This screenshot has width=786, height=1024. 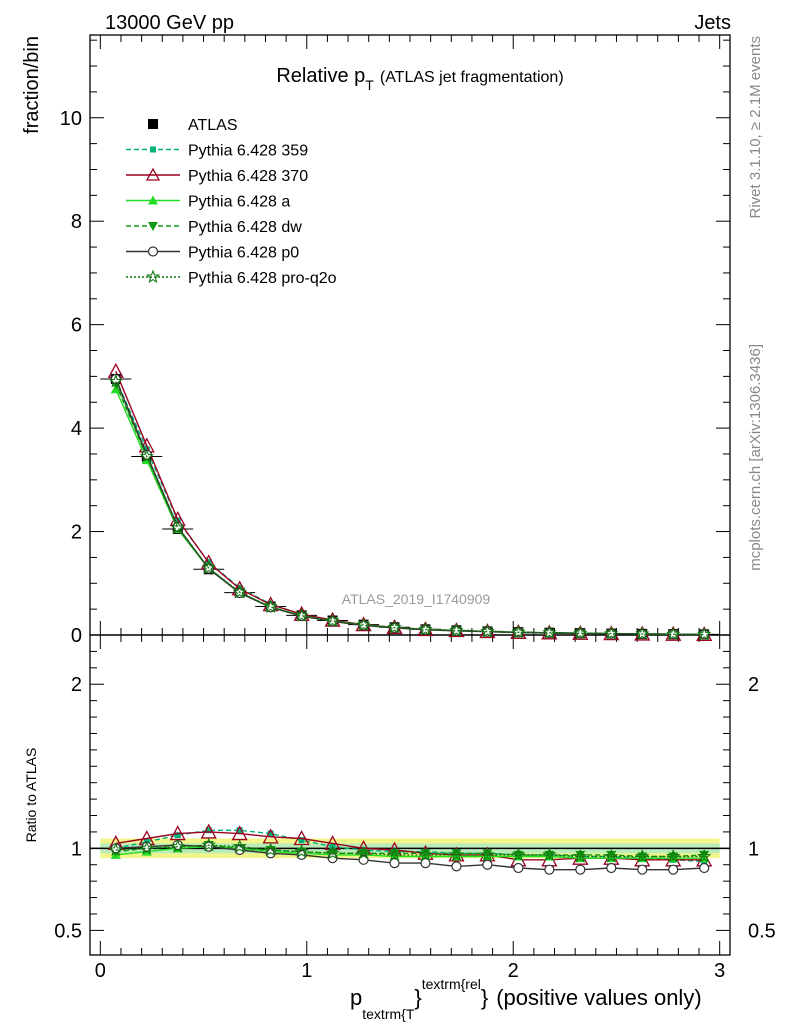 What do you see at coordinates (213, 125) in the screenshot?
I see `legend-label-atlas: ATLAS` at bounding box center [213, 125].